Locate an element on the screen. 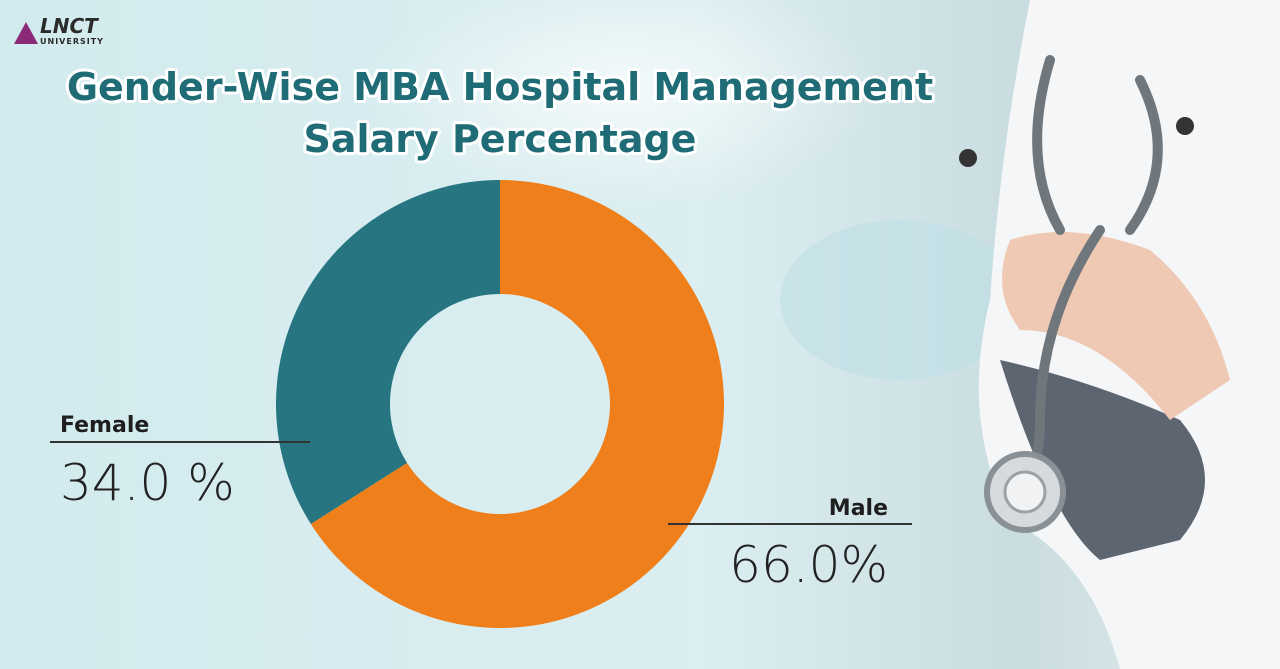 The image size is (1280, 669). category-label: Female is located at coordinates (104, 425).